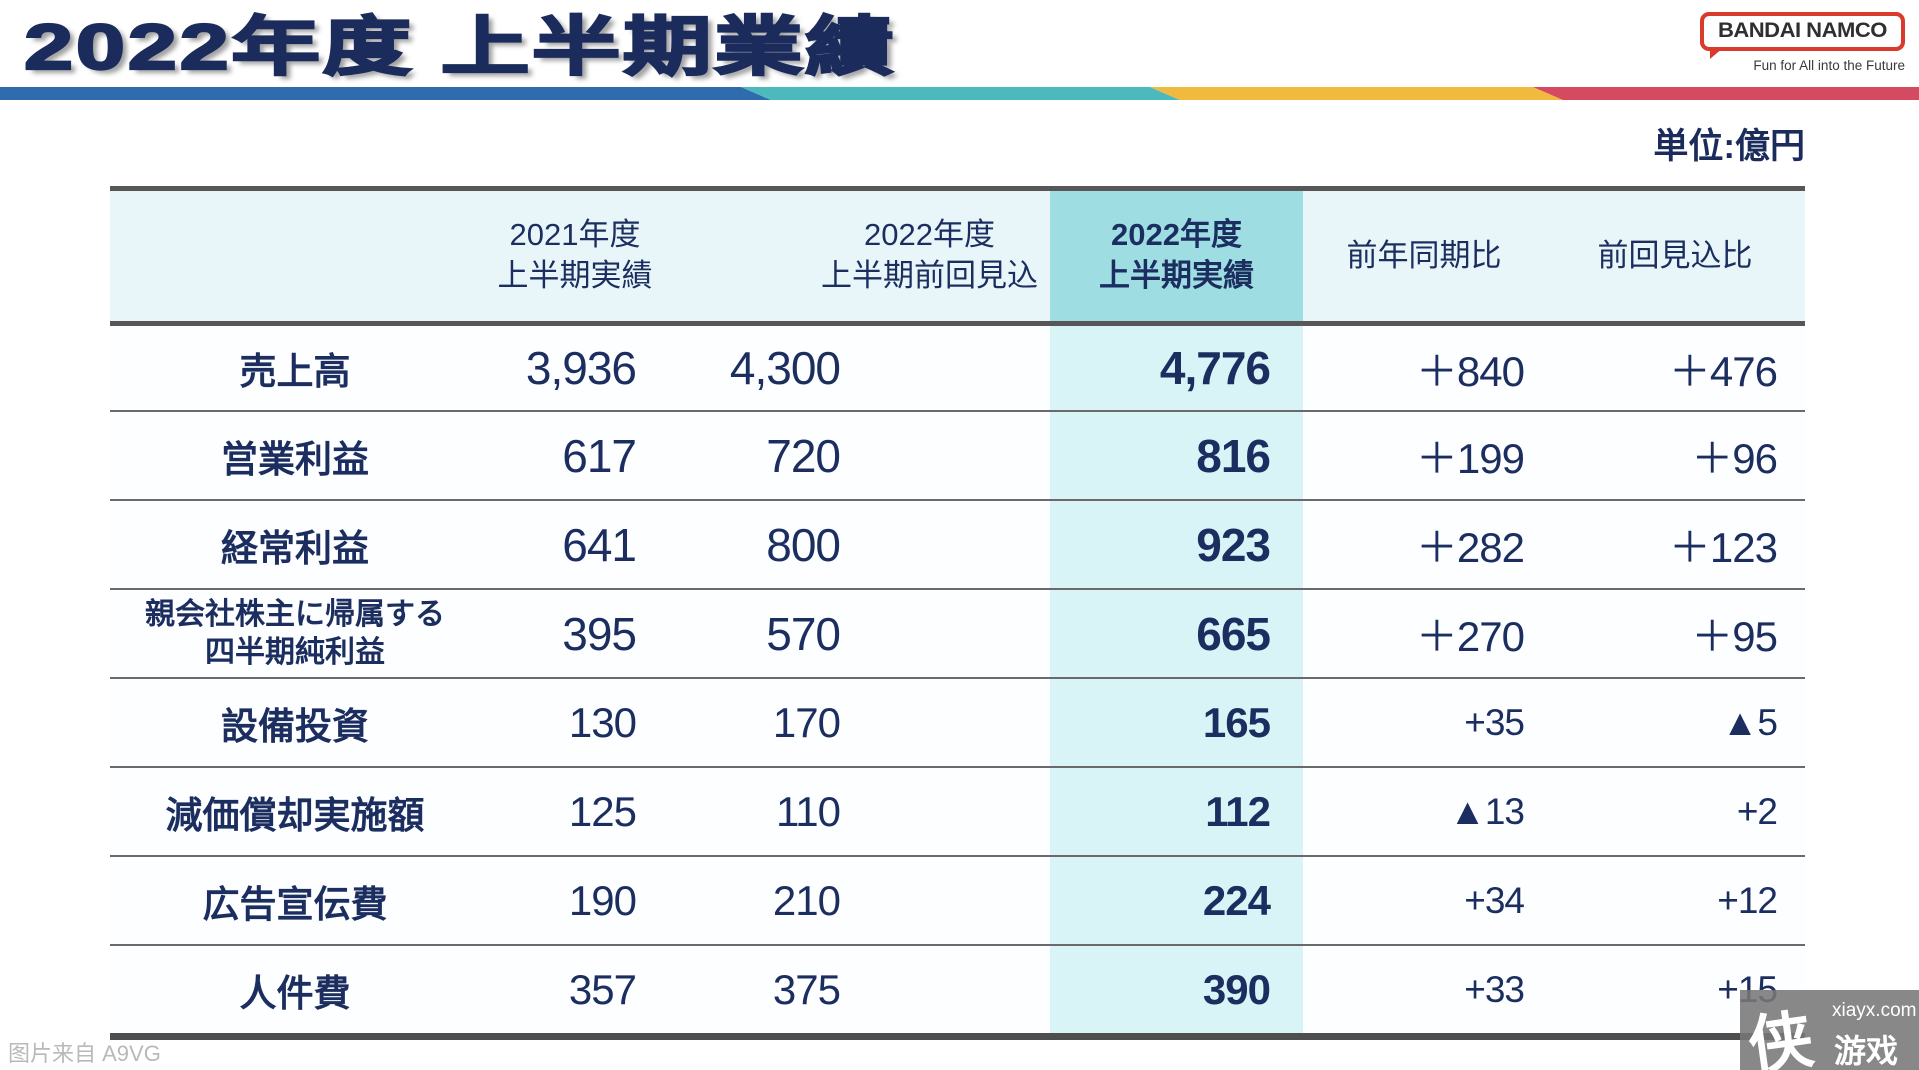 This screenshot has height=1070, width=1919. I want to click on source-watermark: 图片来自 A9VG, so click(84, 1053).